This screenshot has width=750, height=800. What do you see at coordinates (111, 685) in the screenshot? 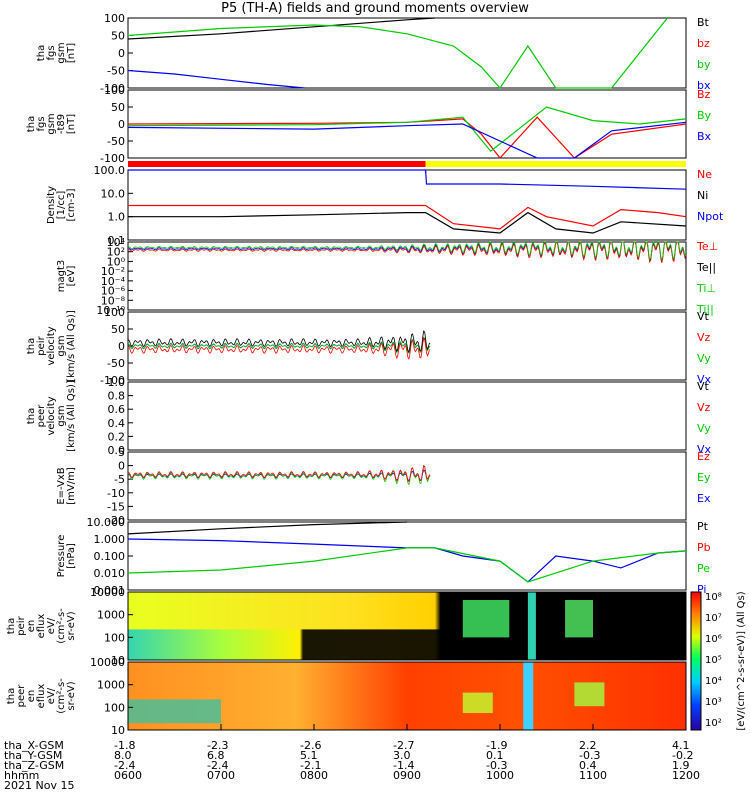
I see `y-tick-label: 1000` at bounding box center [111, 685].